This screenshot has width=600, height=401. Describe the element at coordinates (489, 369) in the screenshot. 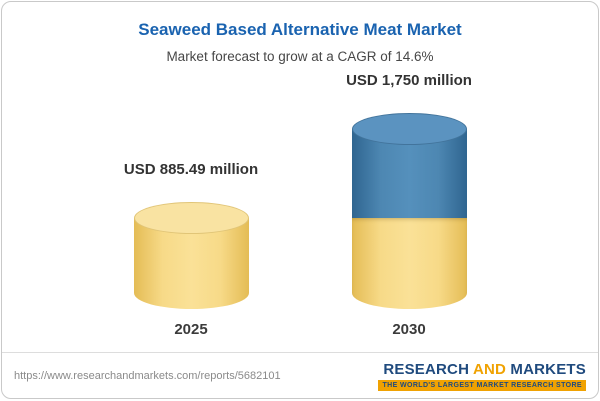

I see `logo-word-and: AND` at that location.